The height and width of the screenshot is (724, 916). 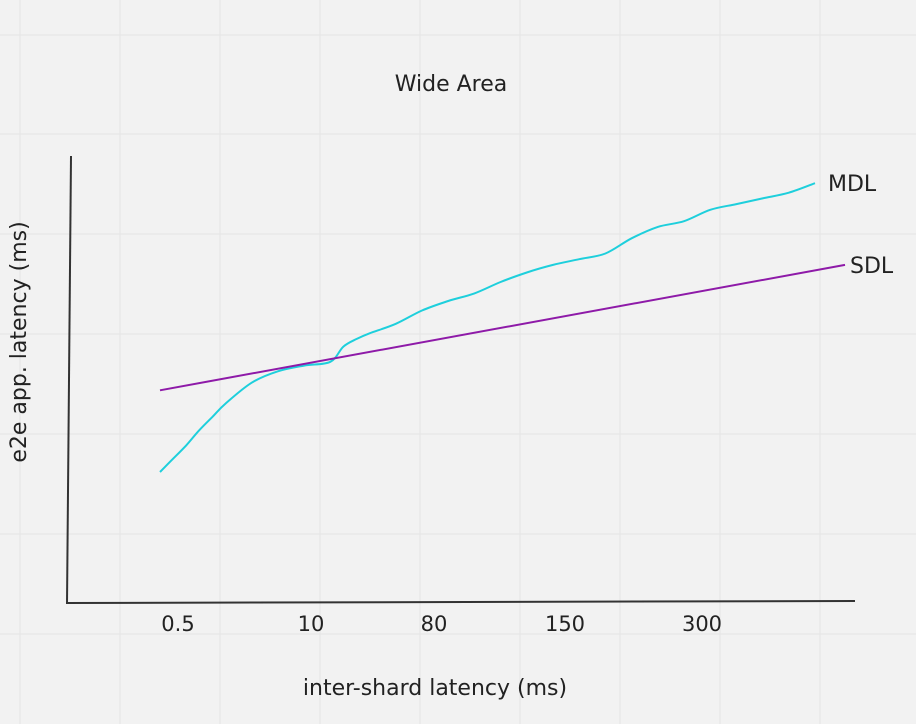 What do you see at coordinates (177, 624) in the screenshot?
I see `x-tick-label: 0.5` at bounding box center [177, 624].